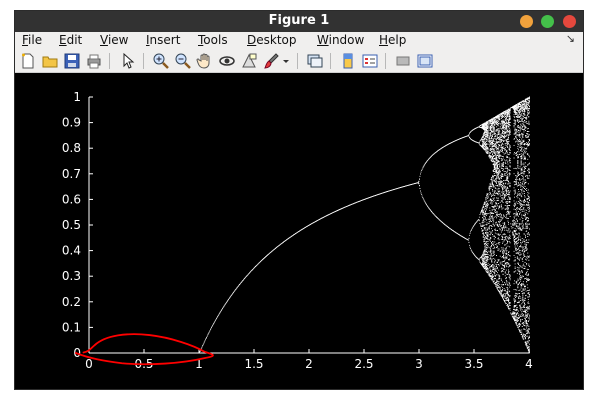  What do you see at coordinates (526, 21) in the screenshot?
I see `minimize-button` at bounding box center [526, 21].